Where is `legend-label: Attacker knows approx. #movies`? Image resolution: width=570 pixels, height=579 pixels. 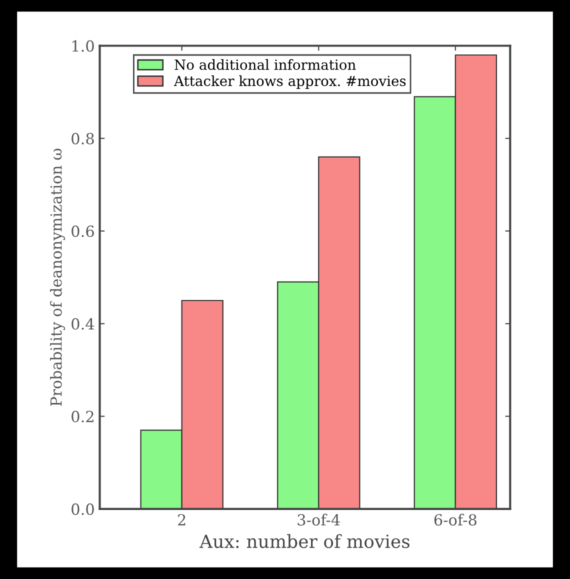 legend-label: Attacker knows approx. #movies is located at coordinates (290, 82).